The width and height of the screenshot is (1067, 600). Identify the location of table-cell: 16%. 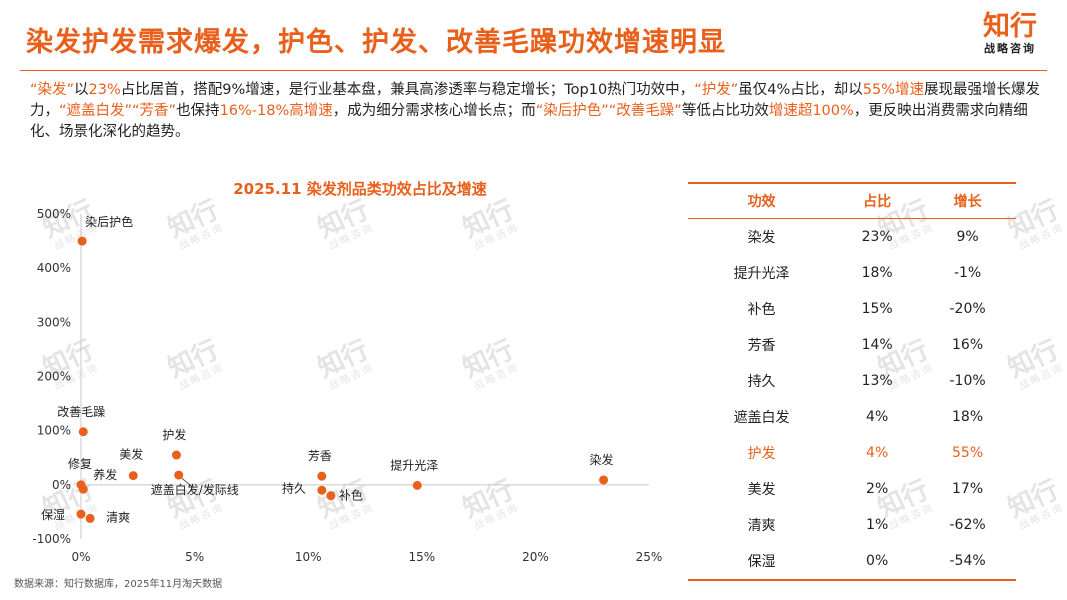
(968, 345).